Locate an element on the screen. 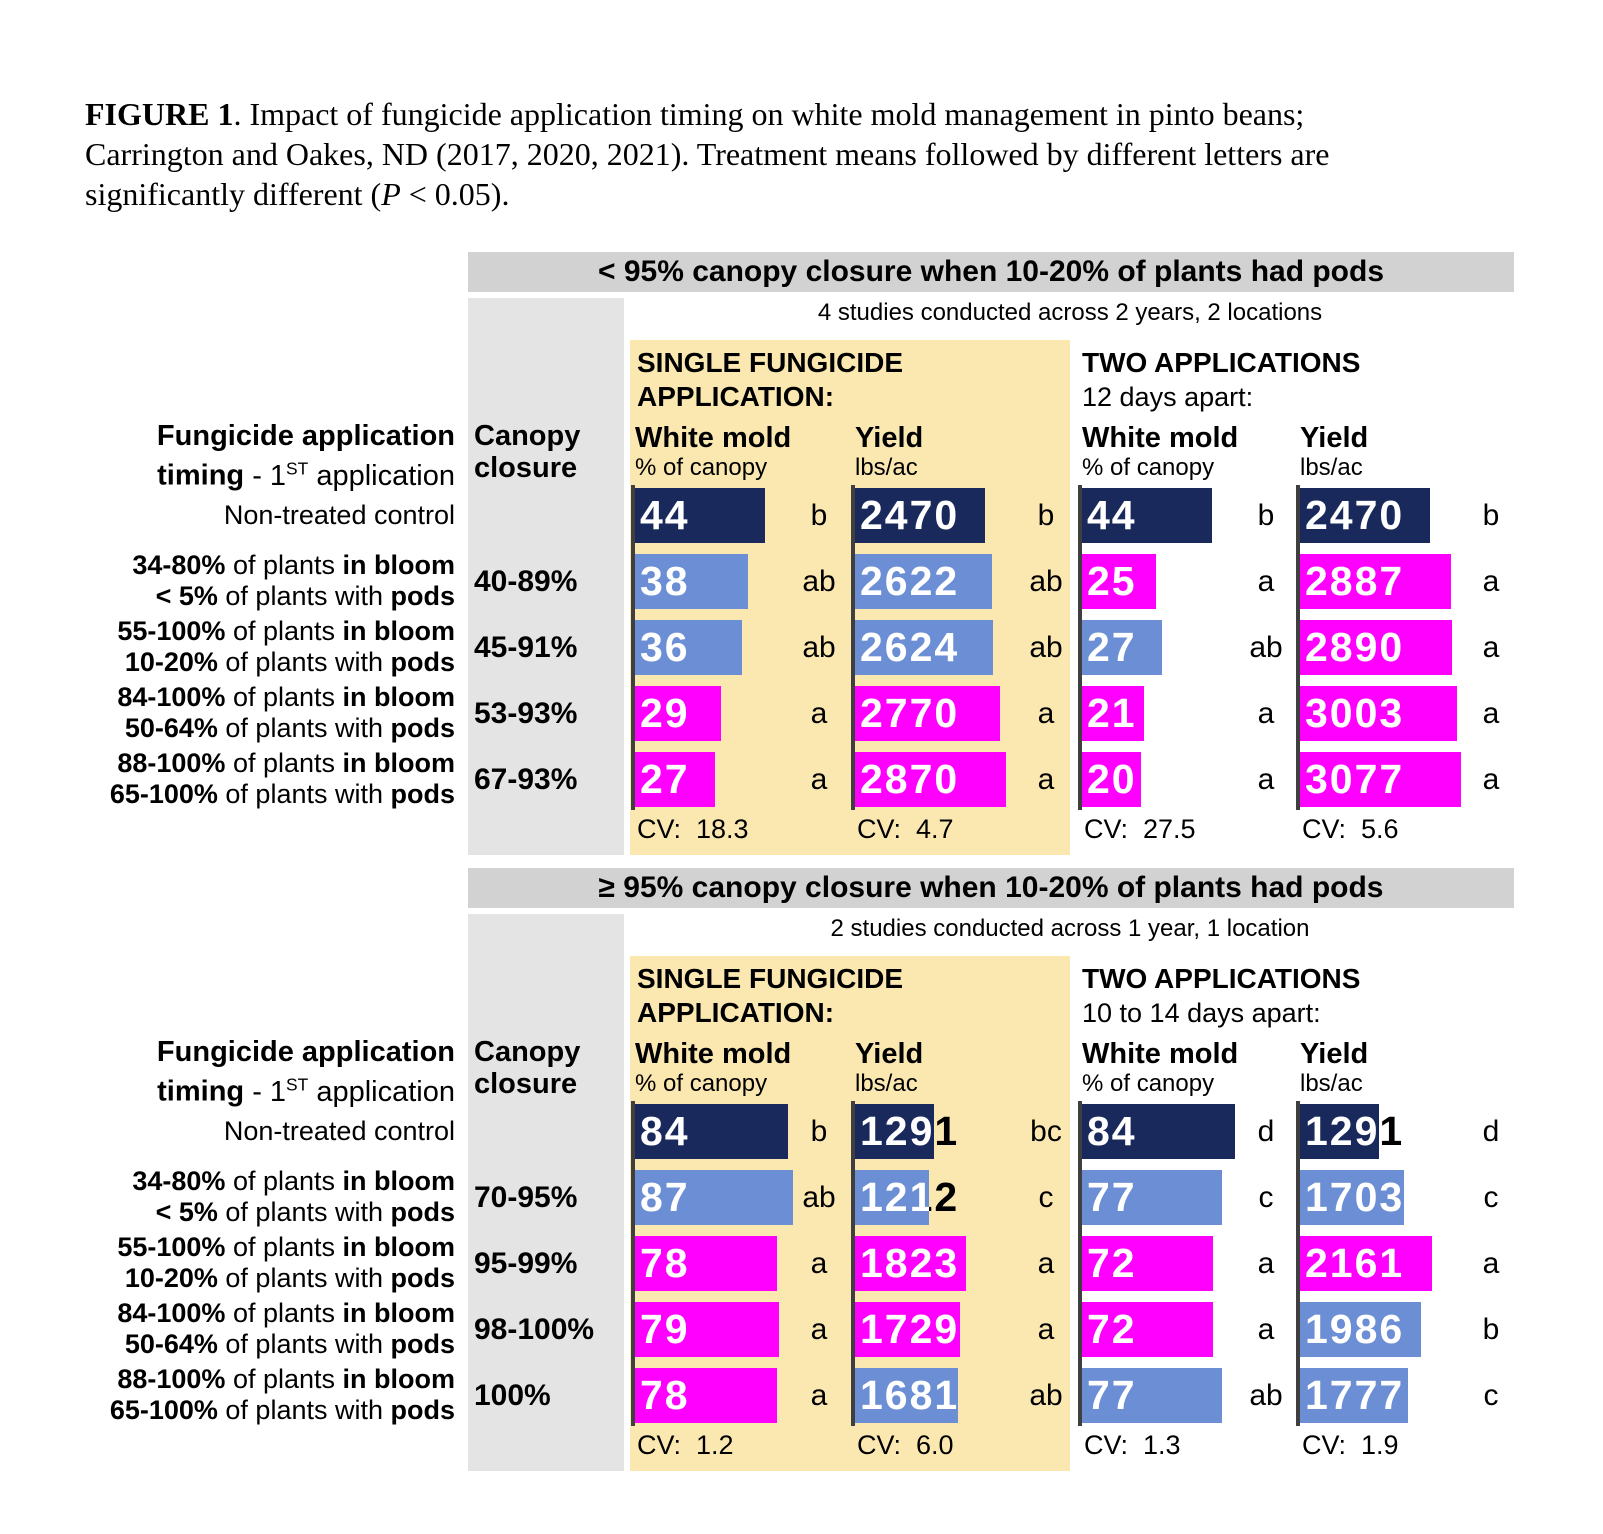  bar-track: 30033003 is located at coordinates (1386, 713).